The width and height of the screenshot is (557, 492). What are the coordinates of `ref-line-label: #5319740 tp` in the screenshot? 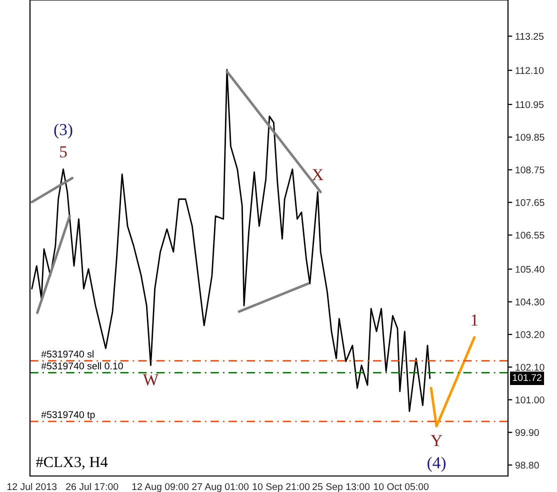 It's located at (68, 415).